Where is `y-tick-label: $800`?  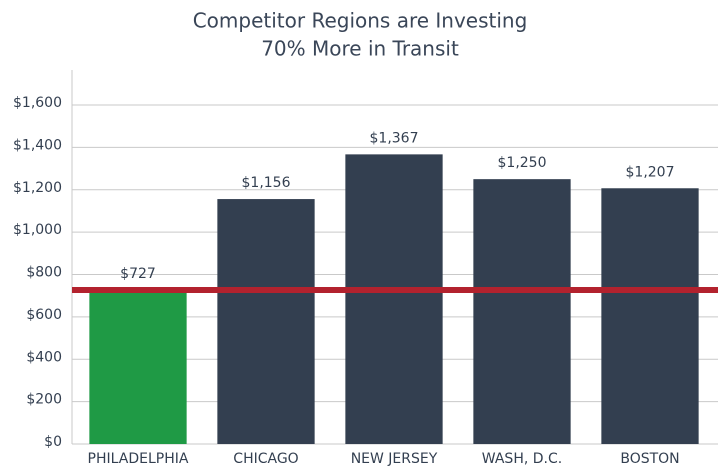
y-tick-label: $800 is located at coordinates (44, 273).